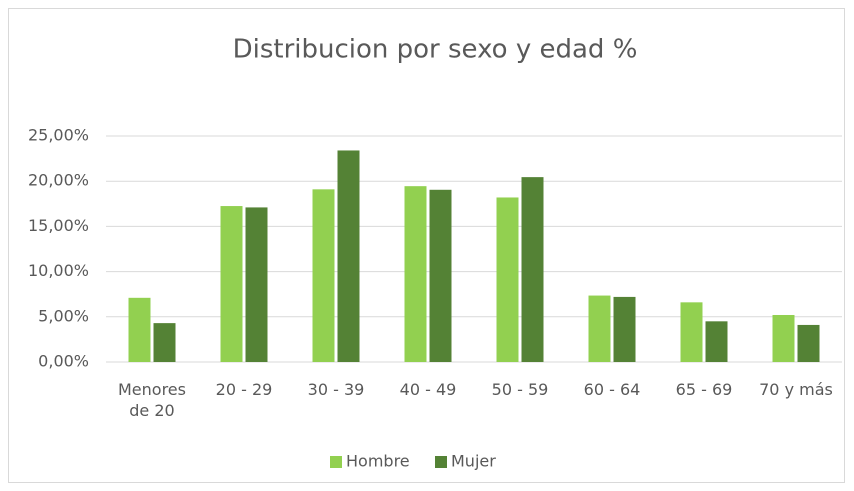  I want to click on y-tick-label: 0,00%, so click(63, 361).